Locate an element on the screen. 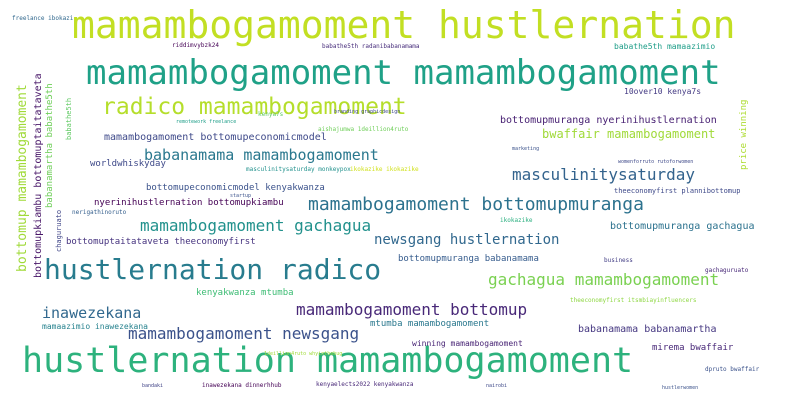 The width and height of the screenshot is (790, 405). word: gachaguruato is located at coordinates (727, 270).